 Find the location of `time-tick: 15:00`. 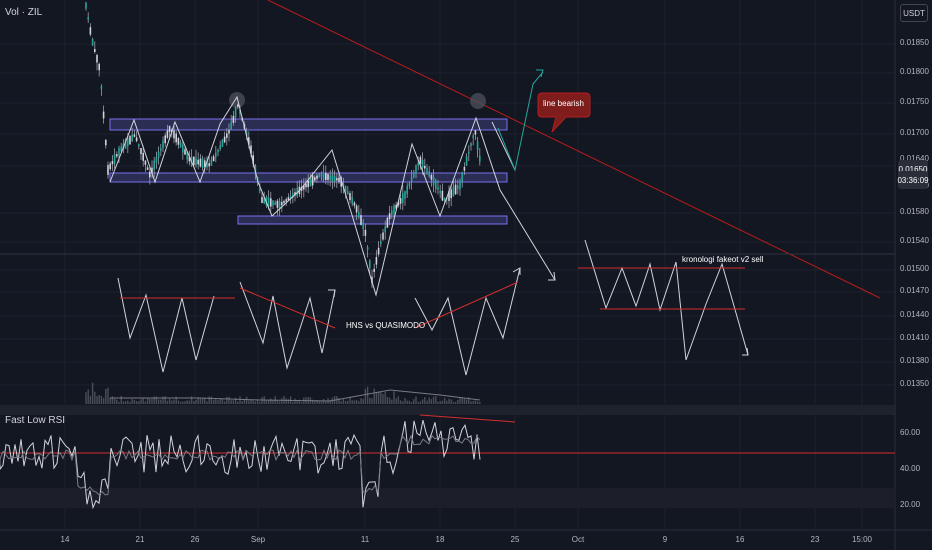

time-tick: 15:00 is located at coordinates (862, 539).